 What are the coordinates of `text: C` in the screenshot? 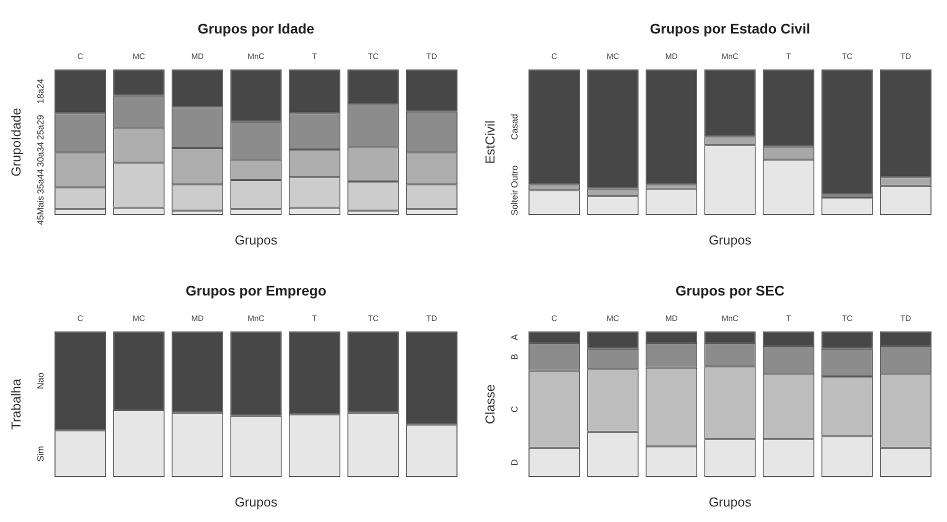 It's located at (514, 409).